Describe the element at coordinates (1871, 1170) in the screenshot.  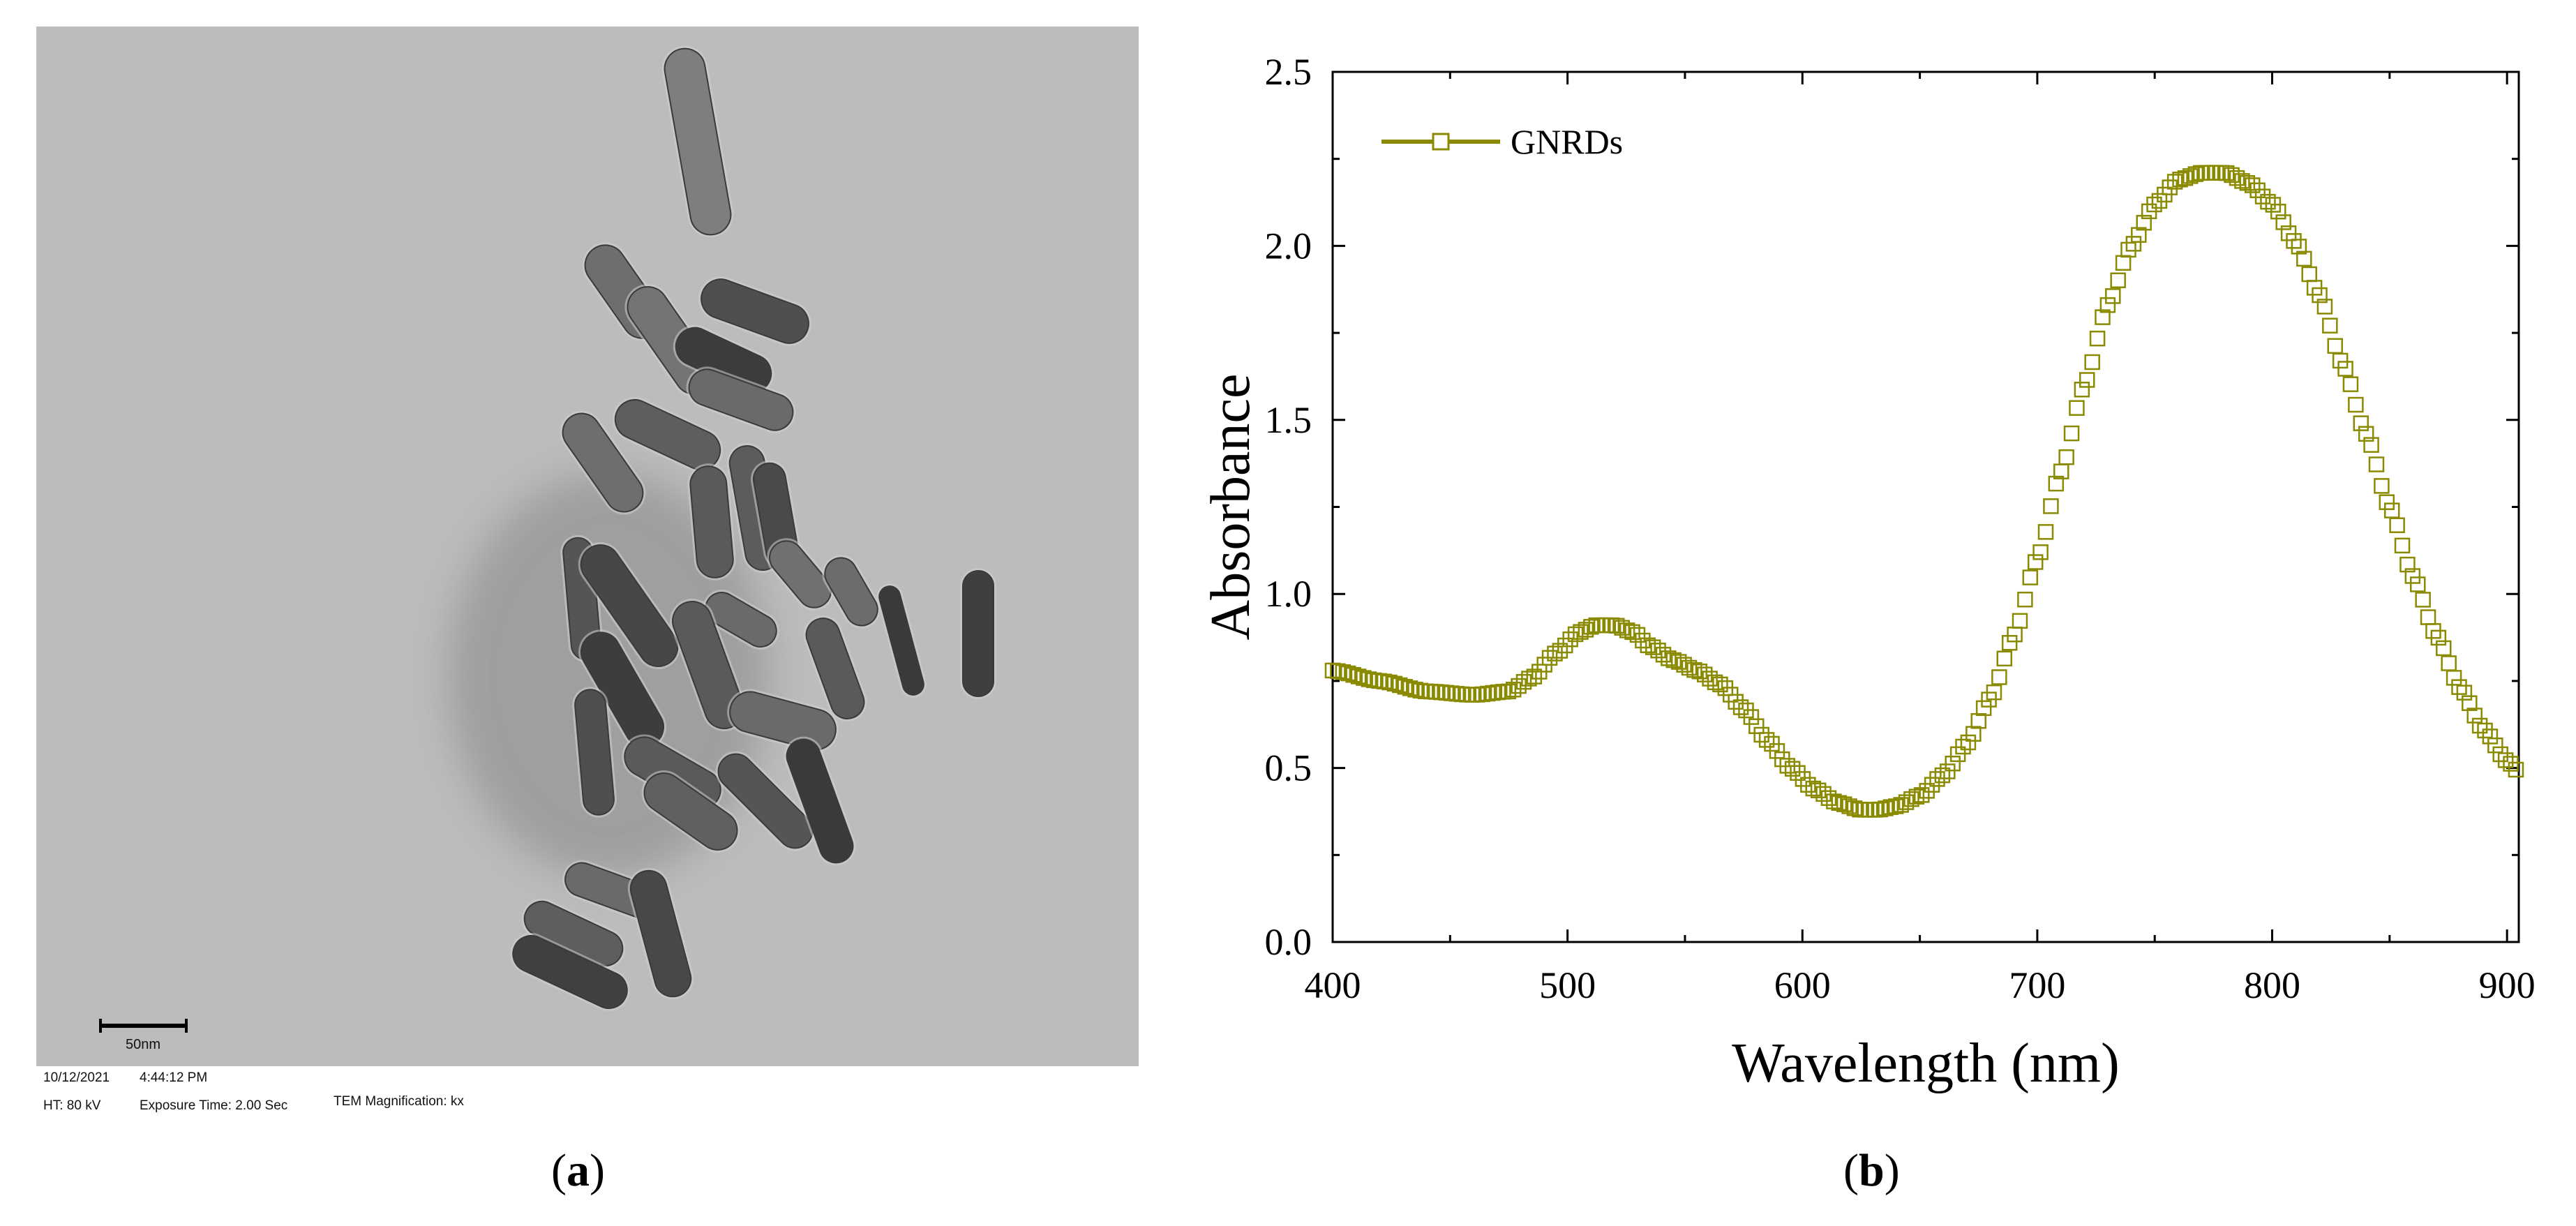
I see `caption-b: (b)` at that location.